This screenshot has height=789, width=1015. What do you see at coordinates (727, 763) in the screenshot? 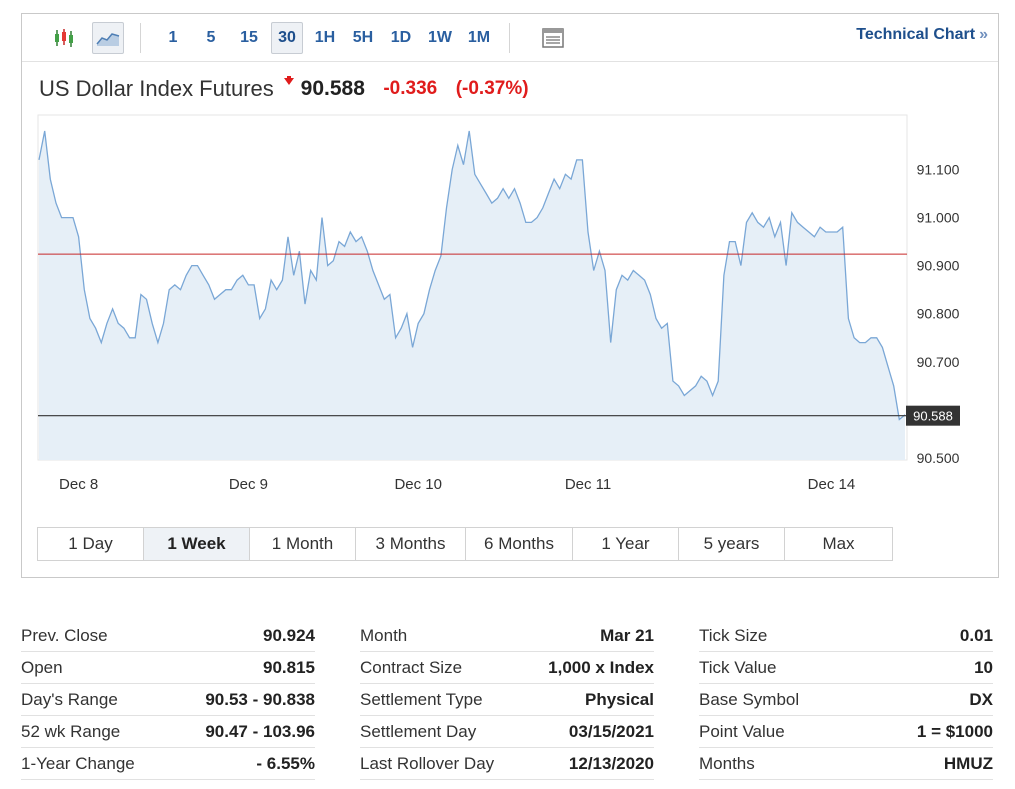
I see `stat-label: Months` at bounding box center [727, 763].